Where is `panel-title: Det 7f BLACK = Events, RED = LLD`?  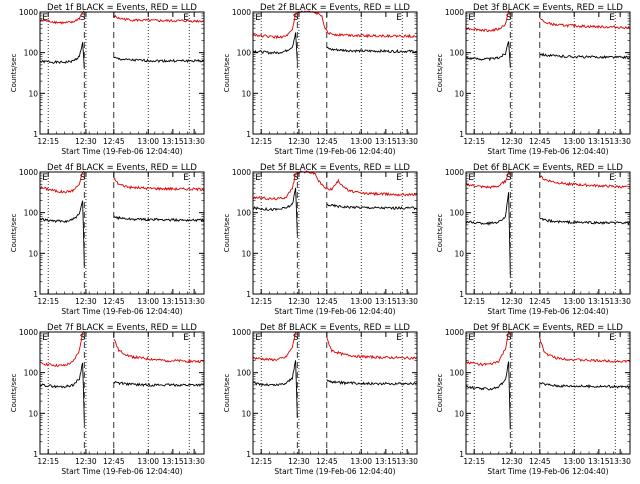 panel-title: Det 7f BLACK = Events, RED = LLD is located at coordinates (122, 328).